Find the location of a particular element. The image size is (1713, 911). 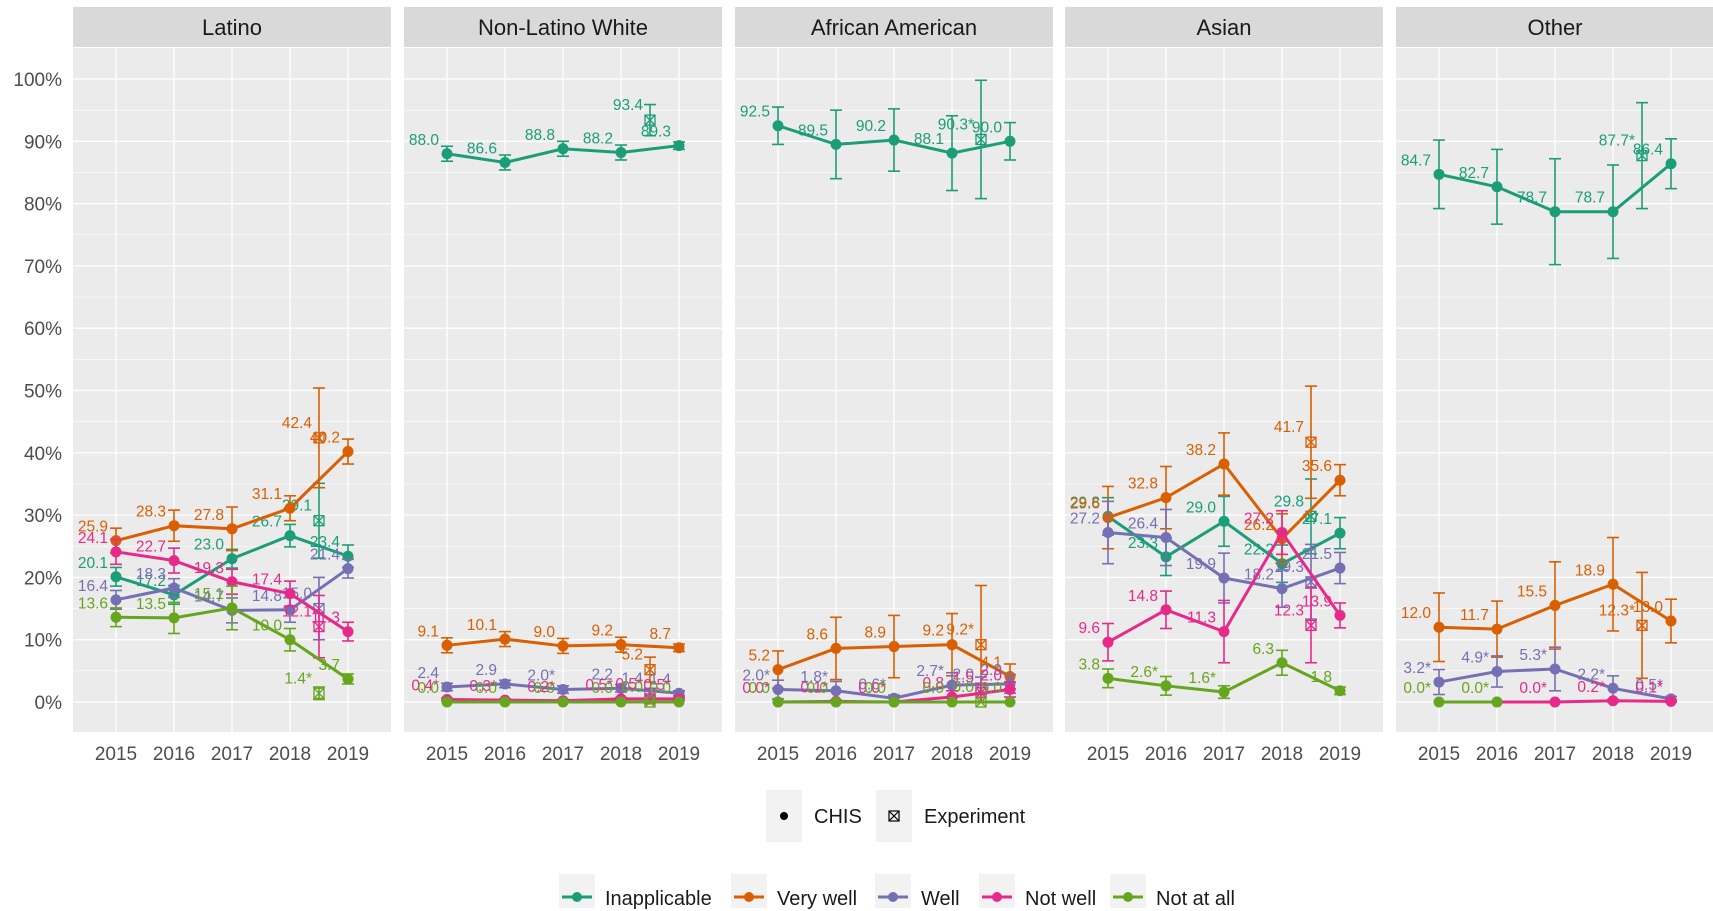

source-legend: CHIS Experiment is located at coordinates (896, 816).